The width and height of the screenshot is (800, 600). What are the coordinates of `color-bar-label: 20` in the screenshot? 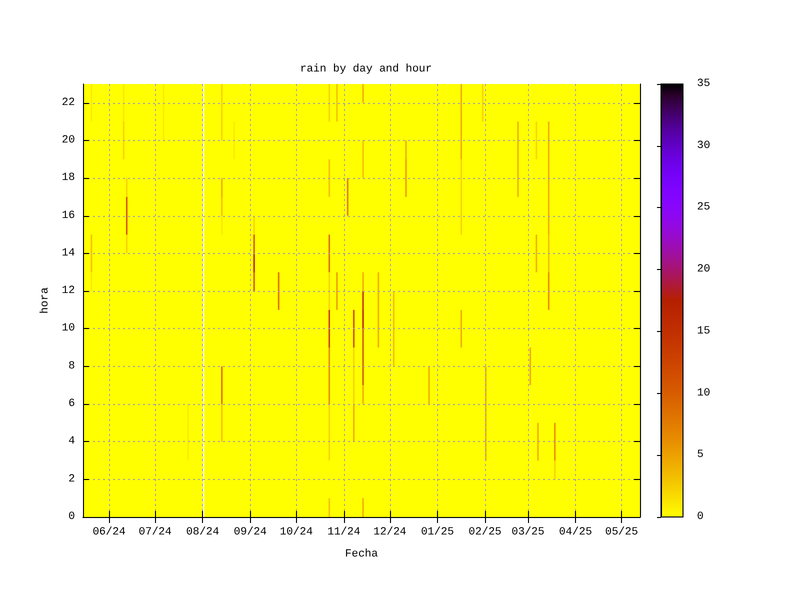 It's located at (703, 270).